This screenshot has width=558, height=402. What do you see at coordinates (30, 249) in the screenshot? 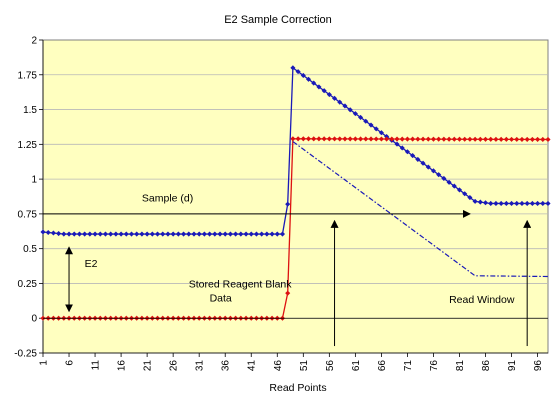
I see `y-tick-label: 0.5` at bounding box center [30, 249].